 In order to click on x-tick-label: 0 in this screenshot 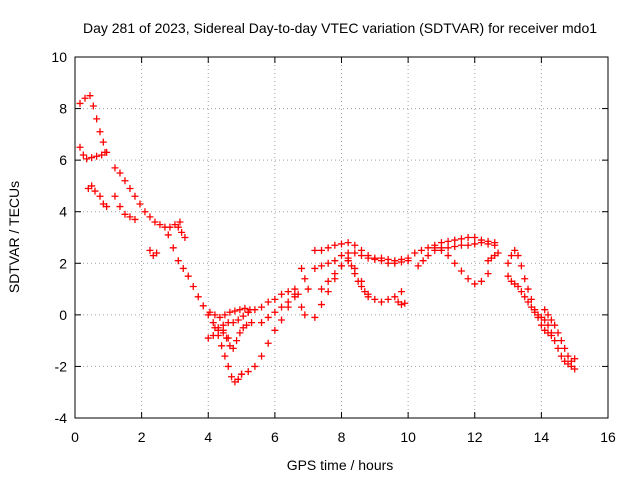, I will do `click(75, 437)`.